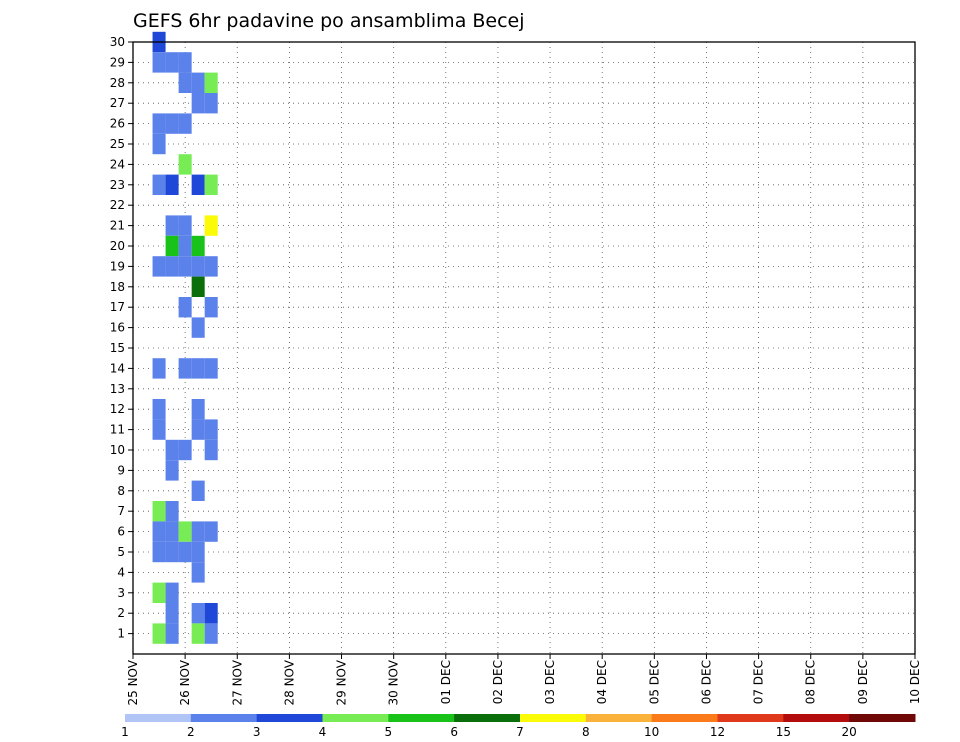 Image resolution: width=960 pixels, height=742 pixels. Describe the element at coordinates (117, 287) in the screenshot. I see `y-tick-label: 18` at that location.